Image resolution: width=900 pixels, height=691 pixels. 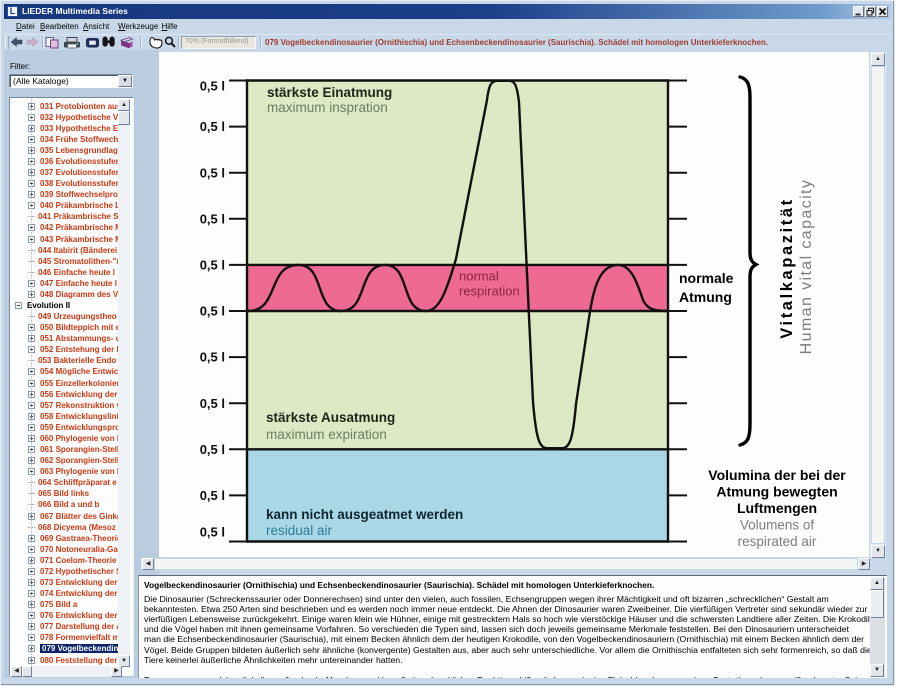 What do you see at coordinates (705, 297) in the screenshot?
I see `svg-text: Atmung` at bounding box center [705, 297].